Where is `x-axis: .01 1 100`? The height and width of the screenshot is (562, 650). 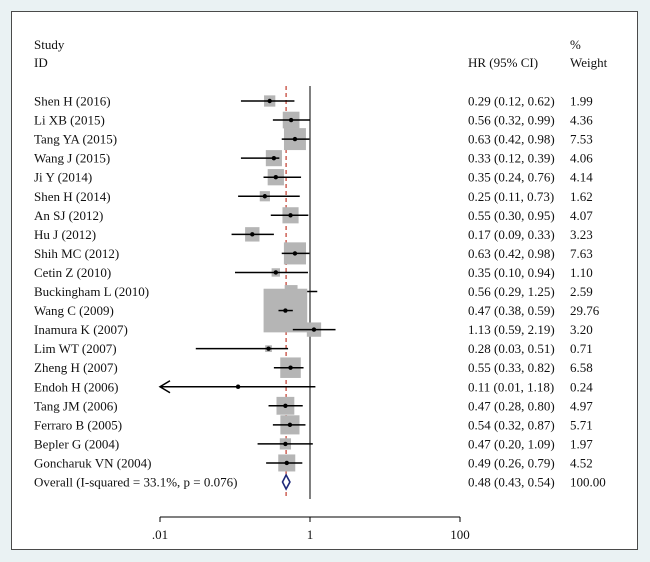
x-axis: .01 1 100 is located at coordinates (311, 529).